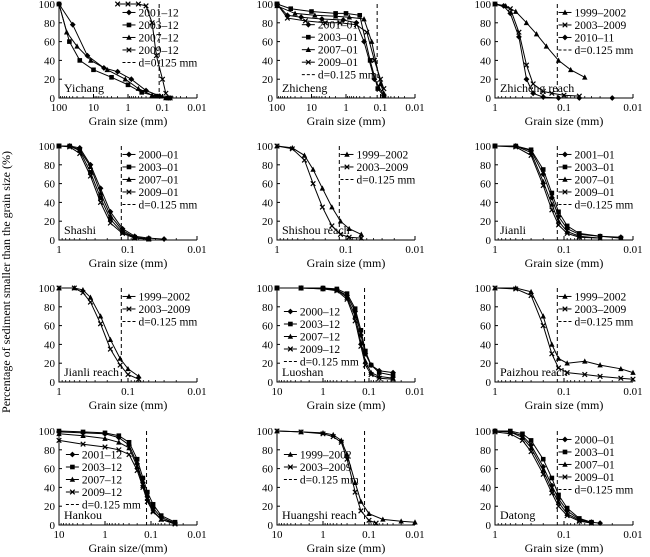 The image size is (650, 557). Describe the element at coordinates (338, 63) in the screenshot. I see `legend-label: 2009–01` at that location.